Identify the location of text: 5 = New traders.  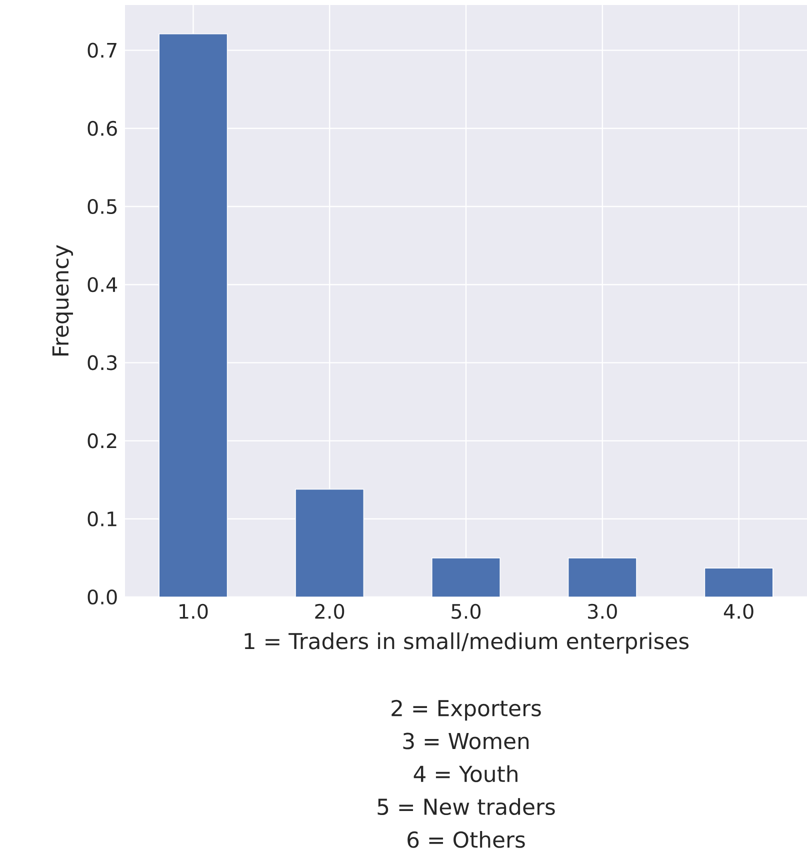
(466, 807).